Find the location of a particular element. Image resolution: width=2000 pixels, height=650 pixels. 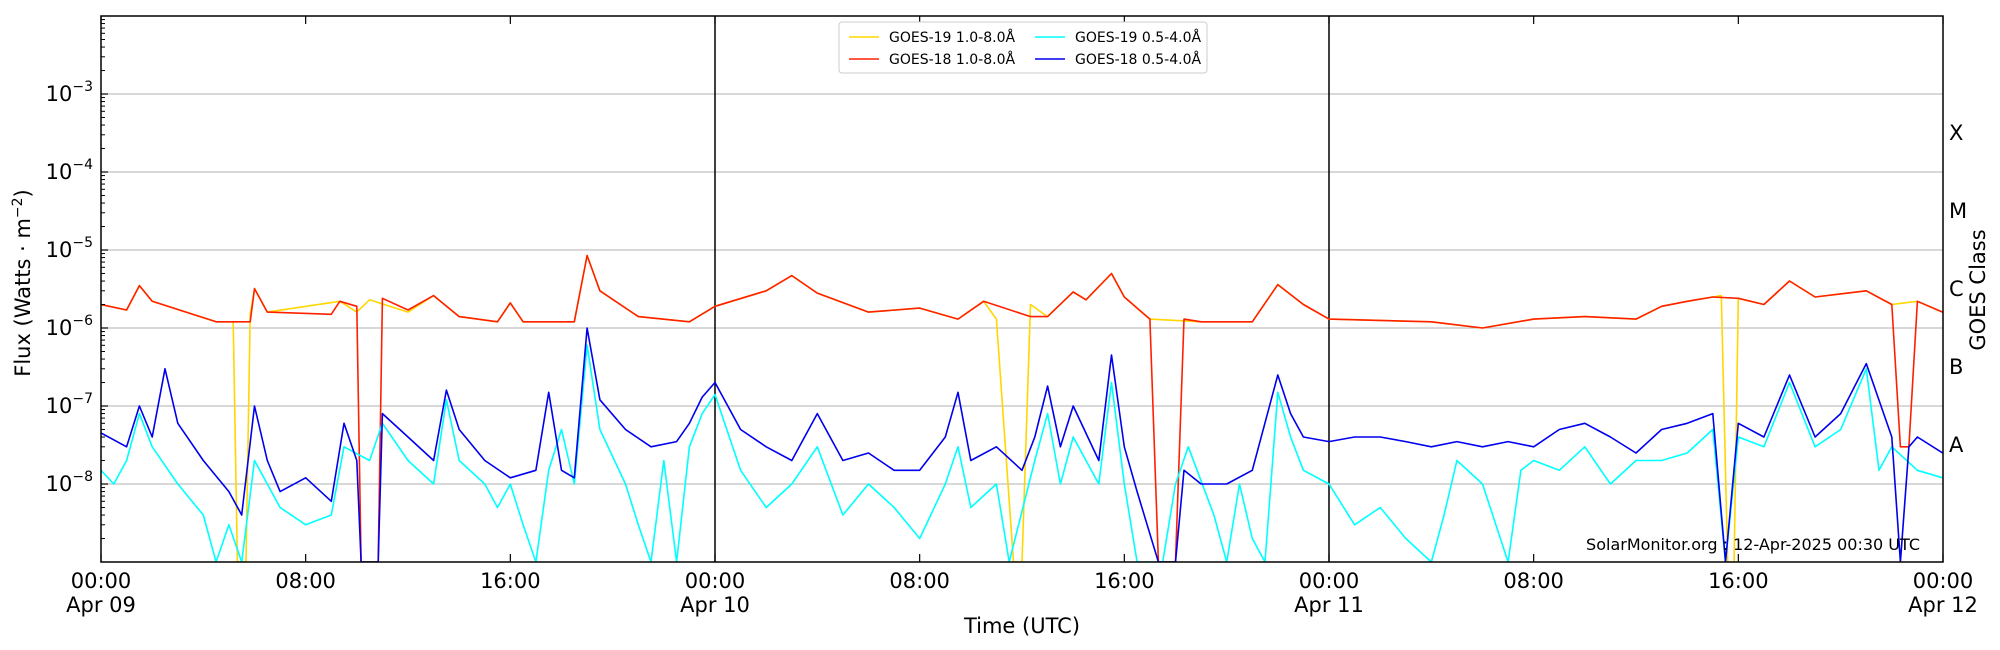

y-axis-label: Flux (Watts · m−2) is located at coordinates (22, 283).